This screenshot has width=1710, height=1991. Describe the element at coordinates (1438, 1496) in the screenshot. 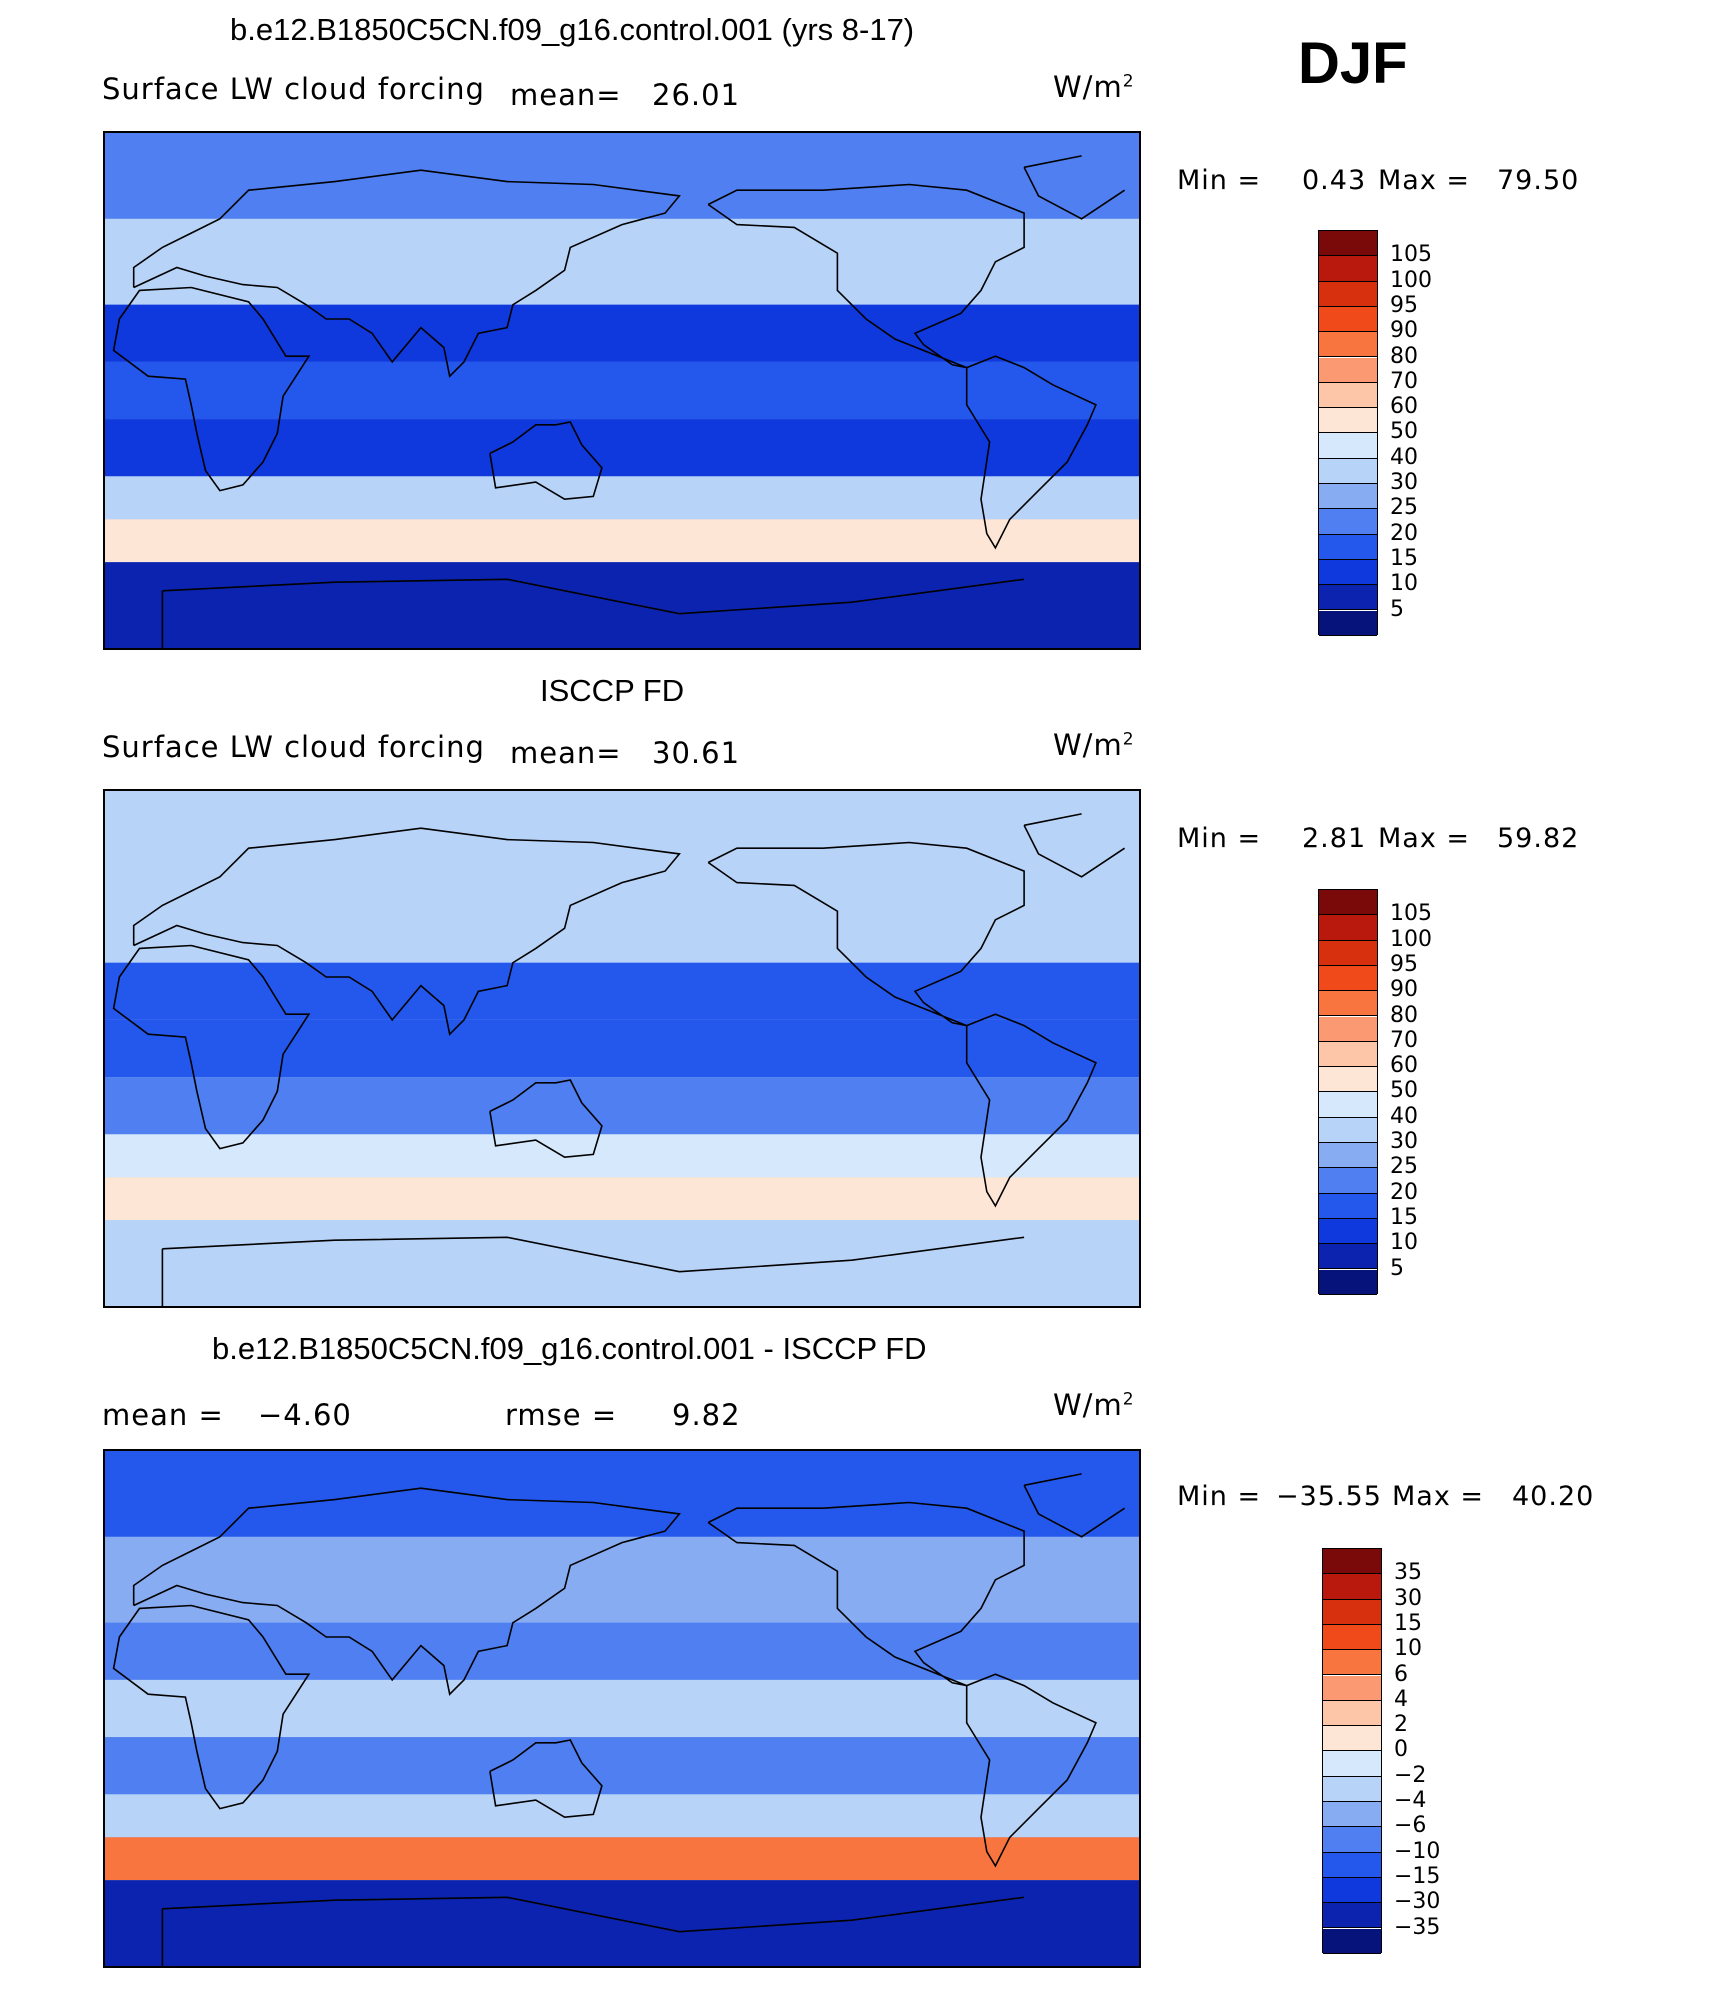

I see `panel3-max-label: Max =` at that location.